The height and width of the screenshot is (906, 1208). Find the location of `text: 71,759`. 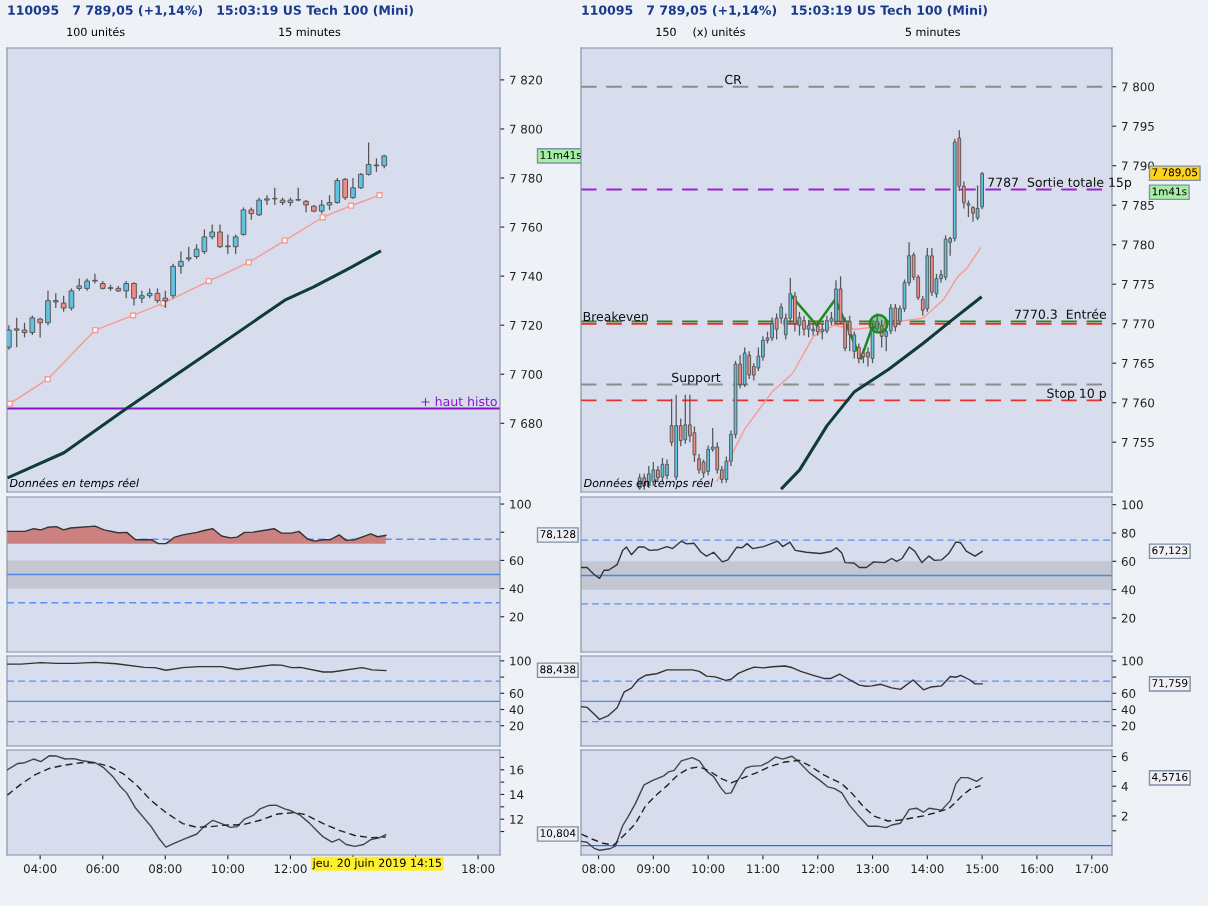

text: 71,759 is located at coordinates (1170, 683).